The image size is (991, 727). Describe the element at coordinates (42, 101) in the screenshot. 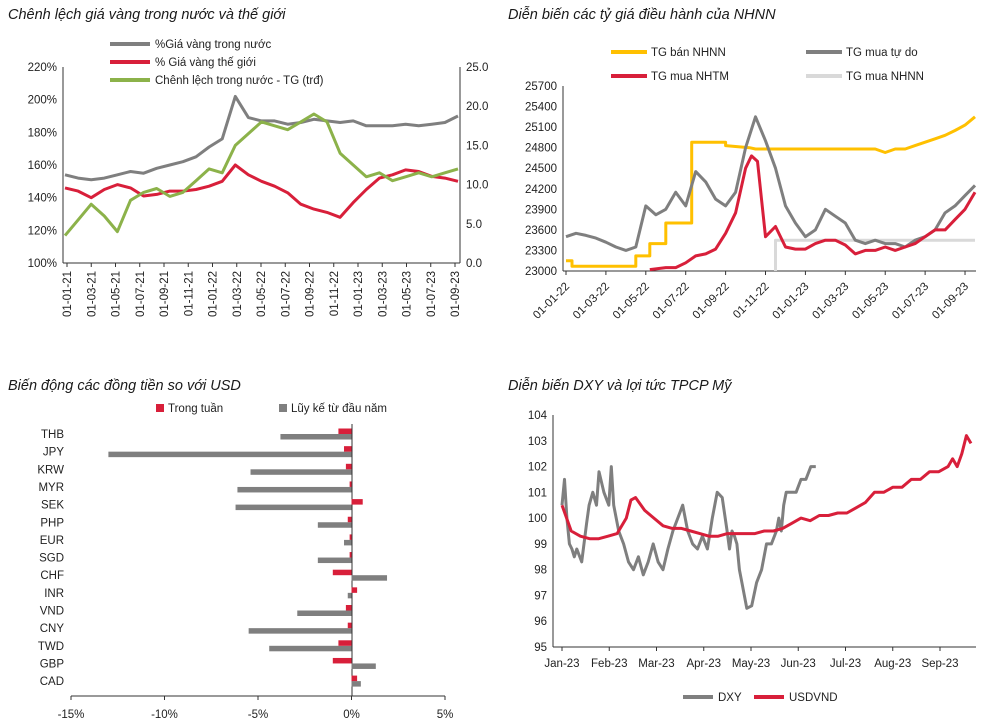

I see `chart1-left-tick: 200%` at that location.